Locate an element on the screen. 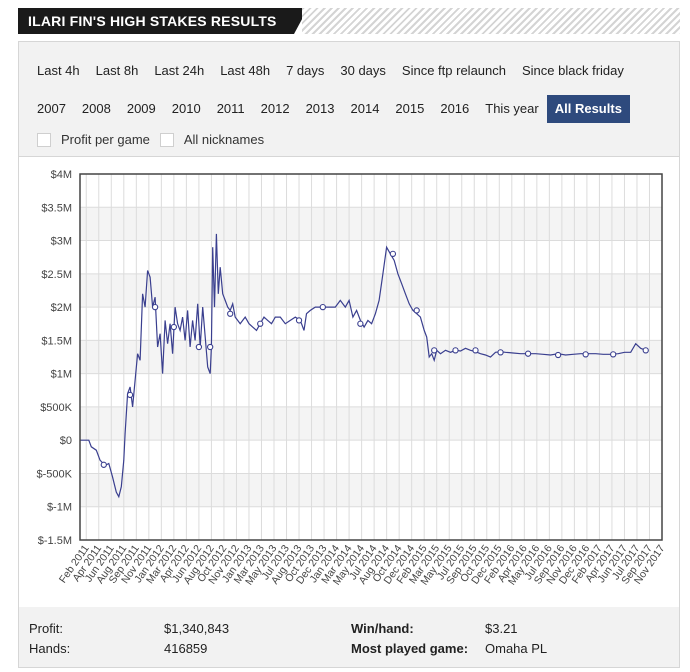  filter-2012-button: 2012 is located at coordinates (275, 108).